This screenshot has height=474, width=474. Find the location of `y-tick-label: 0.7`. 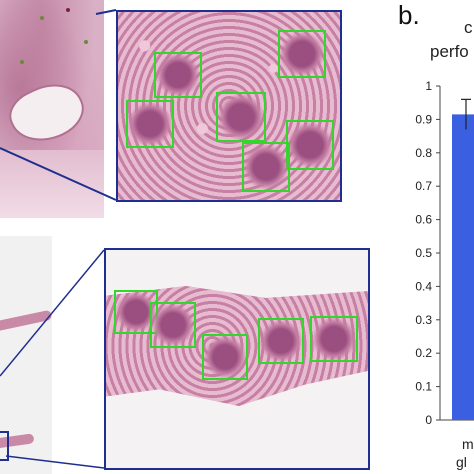

y-tick-label: 0.7 is located at coordinates (423, 186).